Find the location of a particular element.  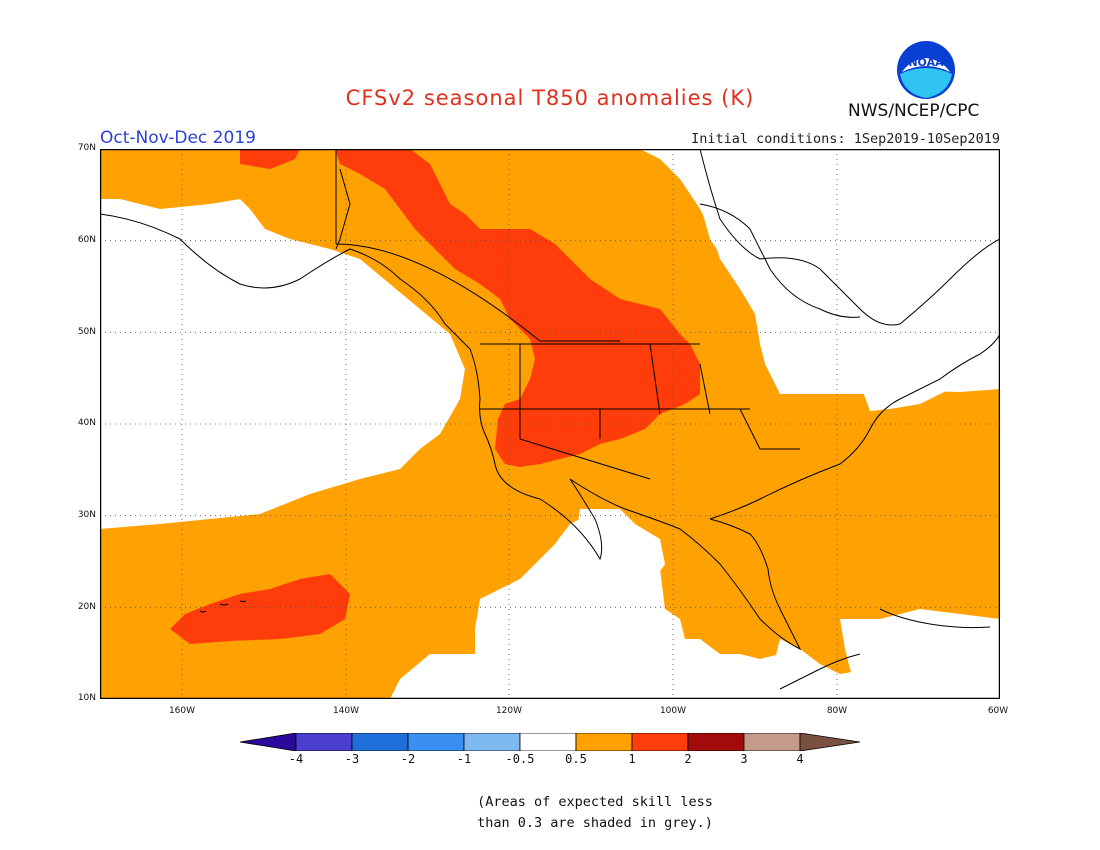

skill-note-line-1: (Areas of expected skill less is located at coordinates (595, 802).